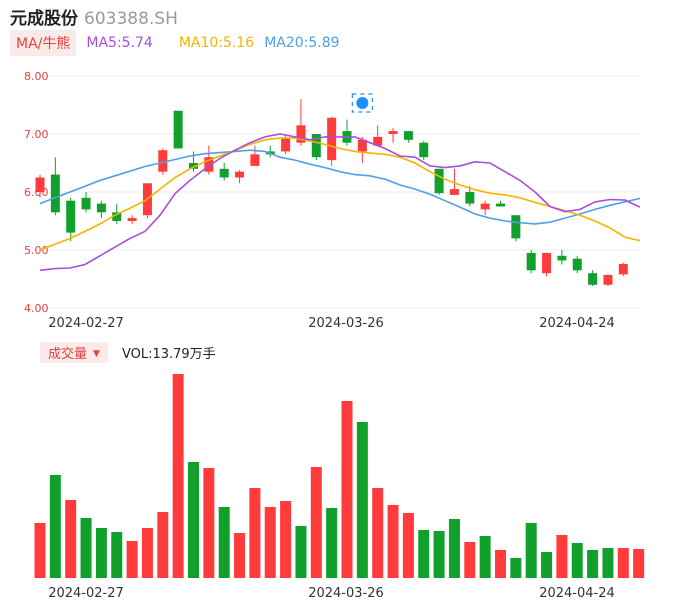 Image resolution: width=686 pixels, height=606 pixels. What do you see at coordinates (86, 593) in the screenshot?
I see `volume-x-tick-label: 2024-02-27` at bounding box center [86, 593].